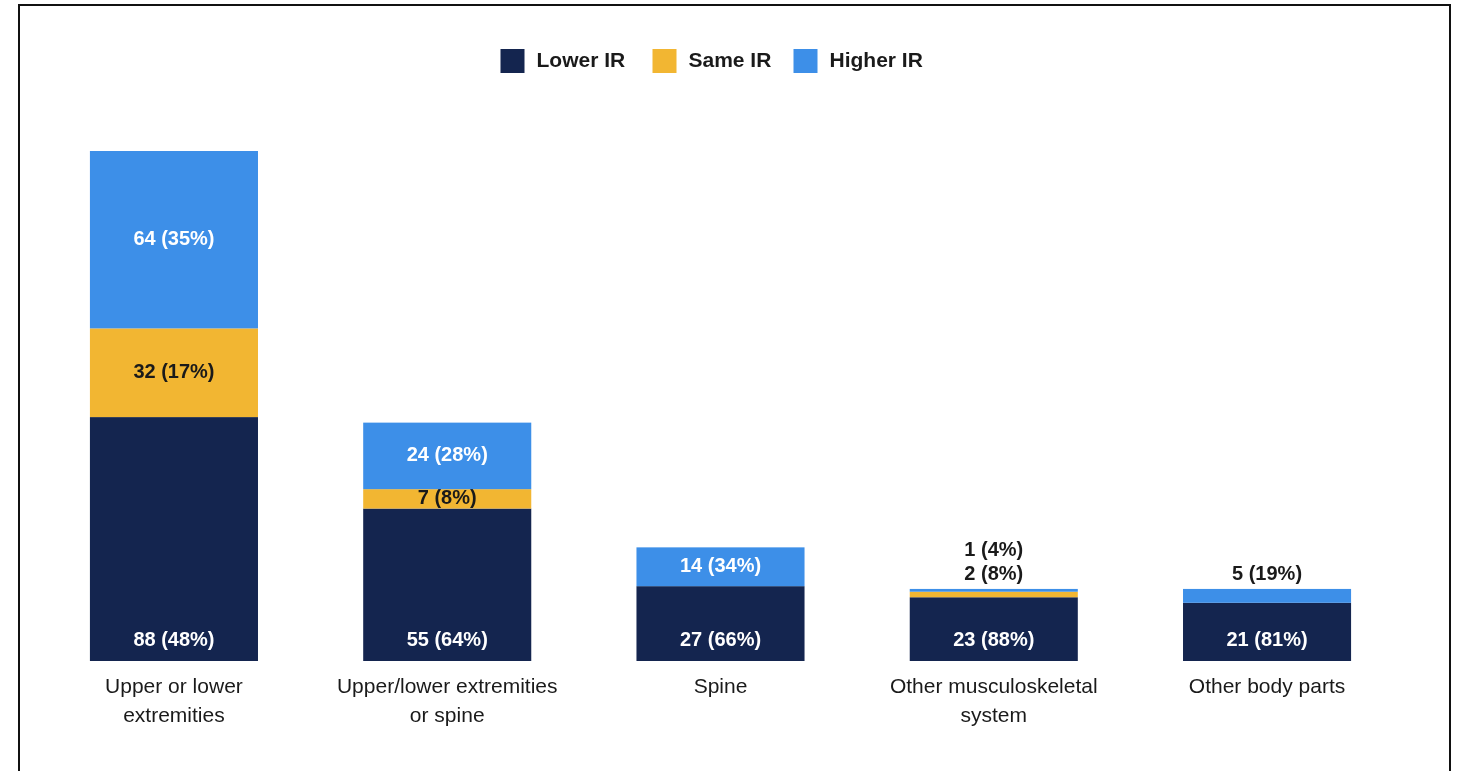 This screenshot has height=771, width=1457. Describe the element at coordinates (581, 59) in the screenshot. I see `legend-label: Lower IR` at that location.